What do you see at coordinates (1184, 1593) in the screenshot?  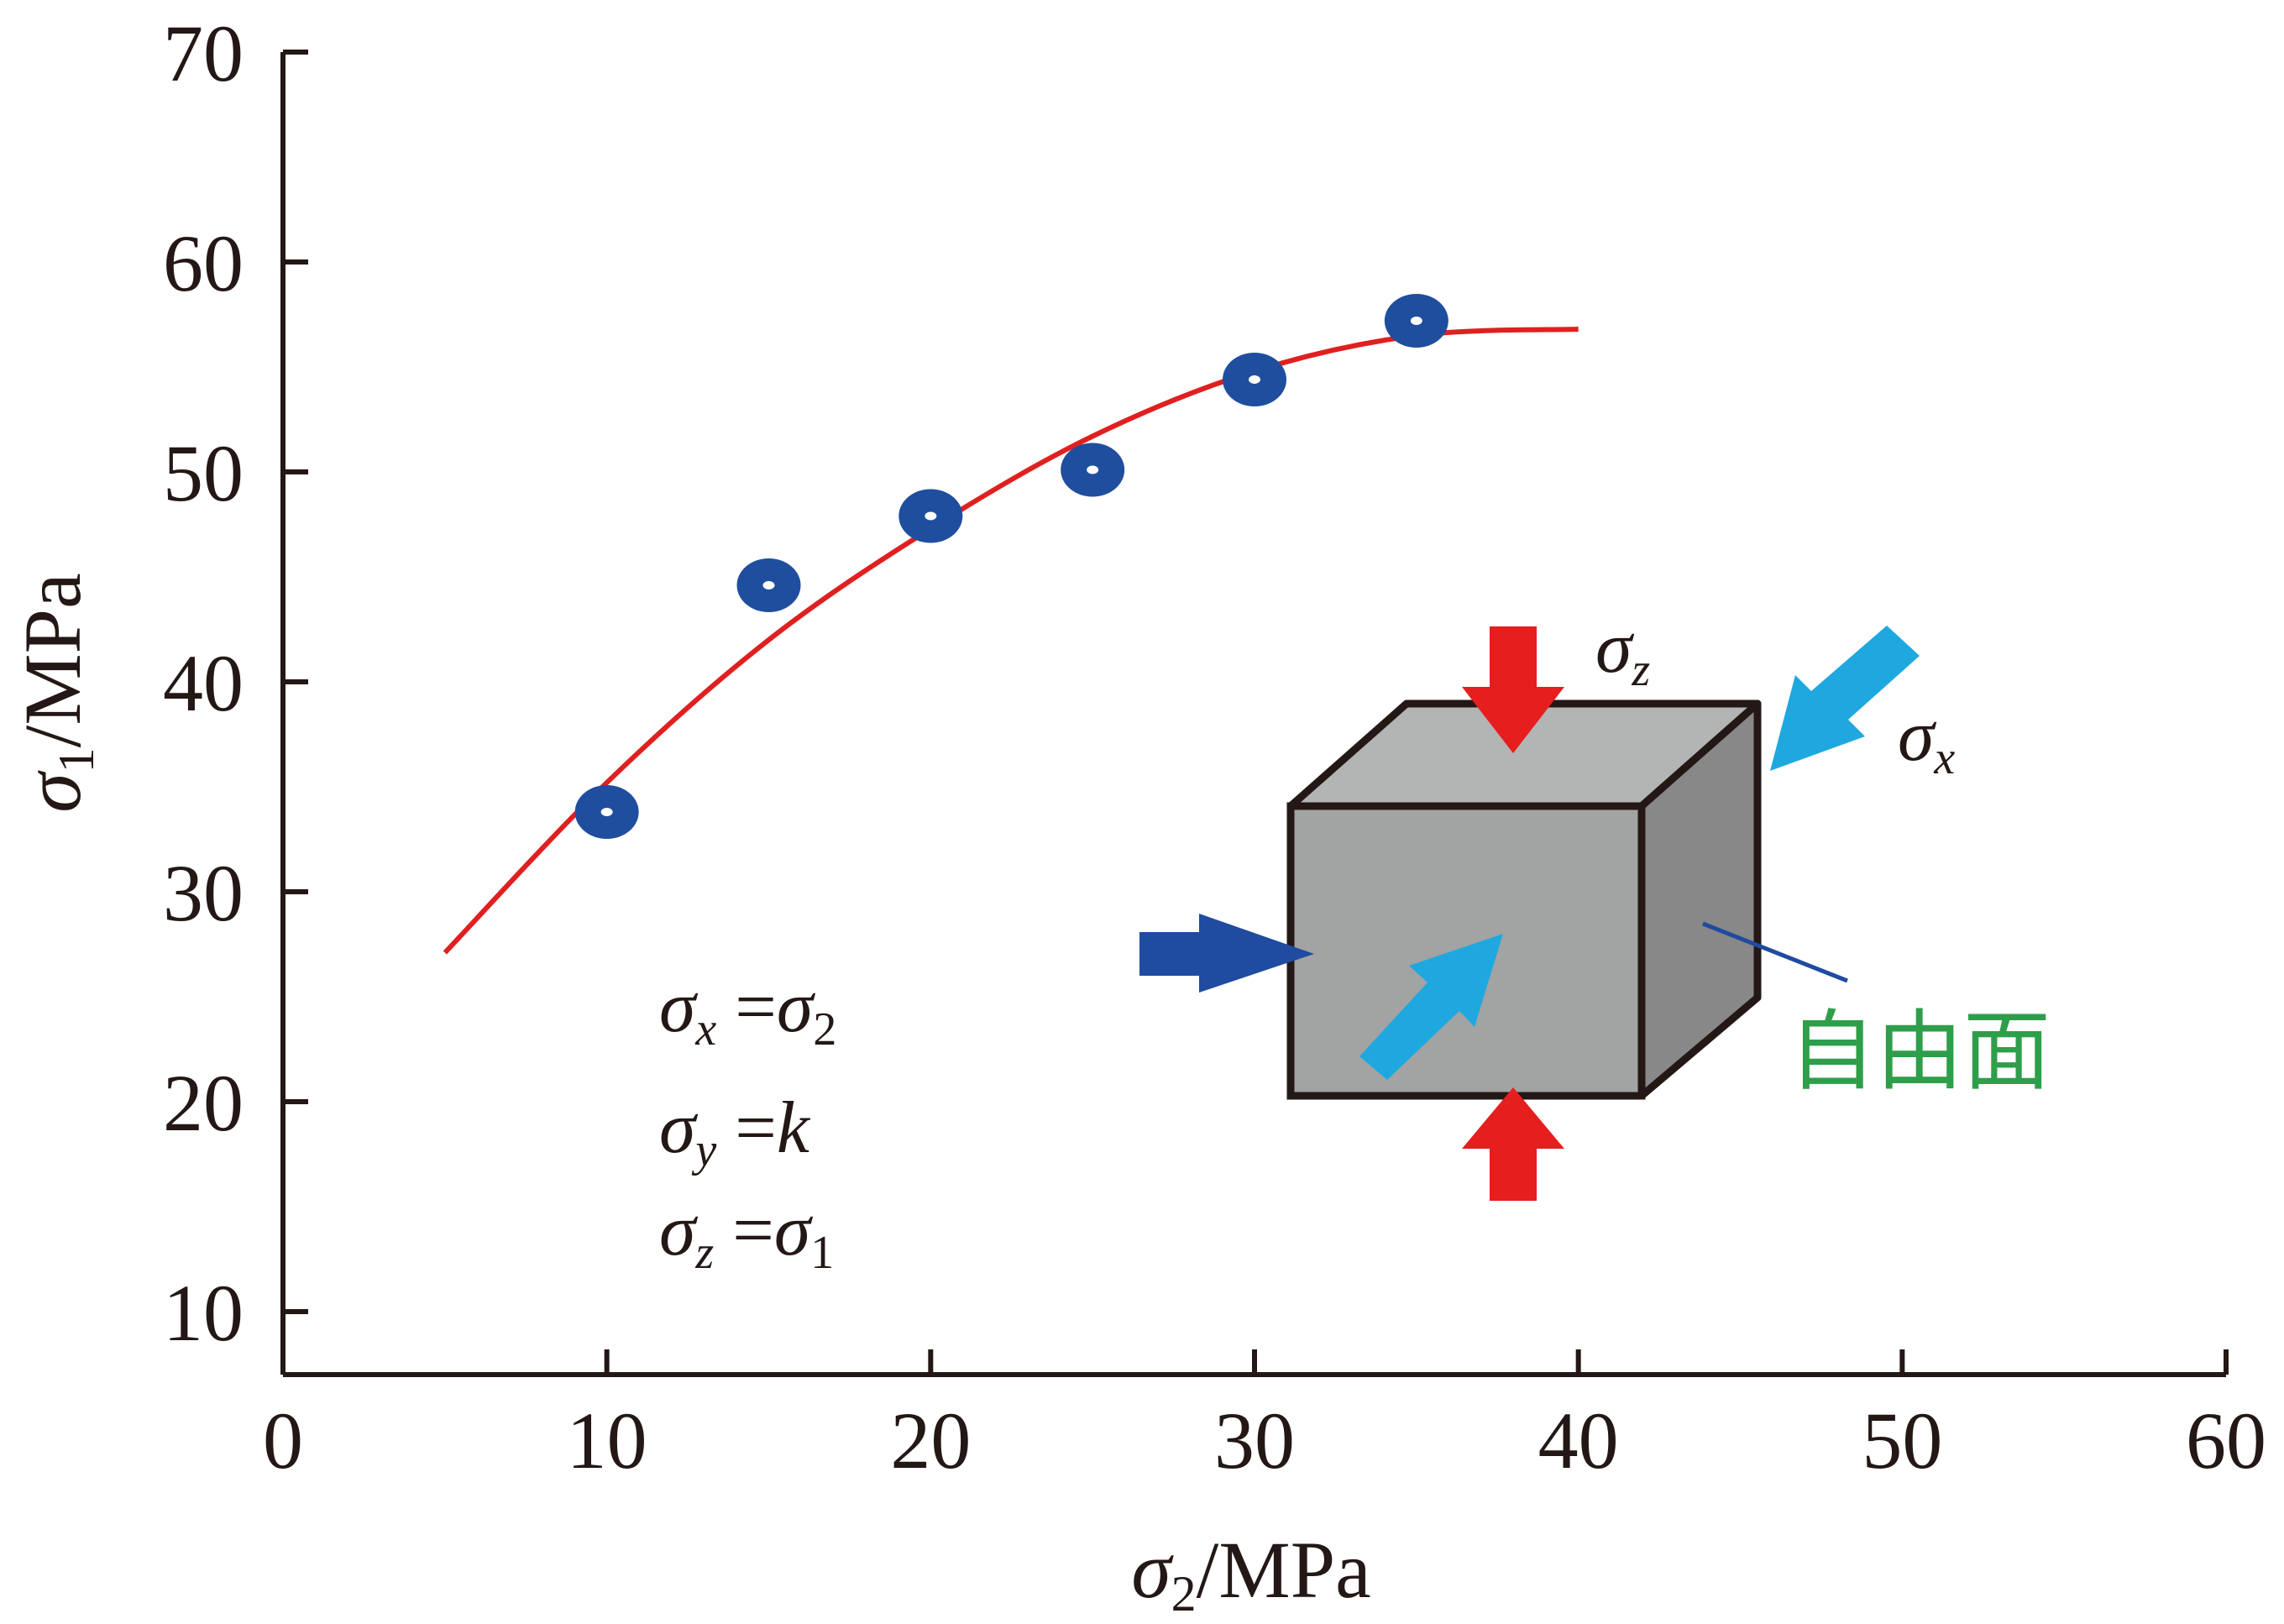 I see `x-axis-title-subscript: 2` at bounding box center [1184, 1593].